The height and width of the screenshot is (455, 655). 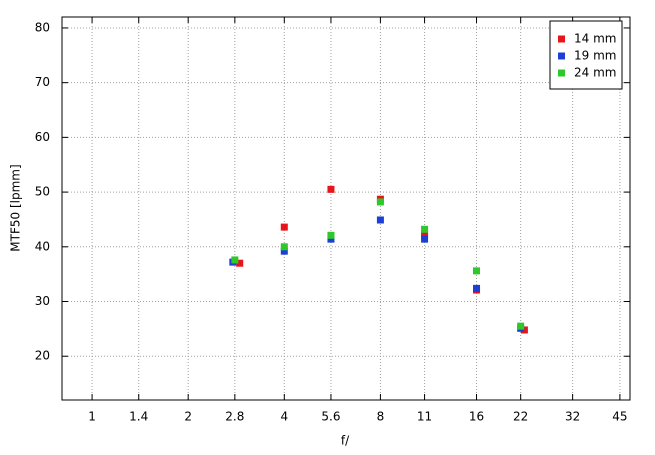 What do you see at coordinates (16, 207) in the screenshot?
I see `y-axis-label: MTF50 [lpmm]` at bounding box center [16, 207].